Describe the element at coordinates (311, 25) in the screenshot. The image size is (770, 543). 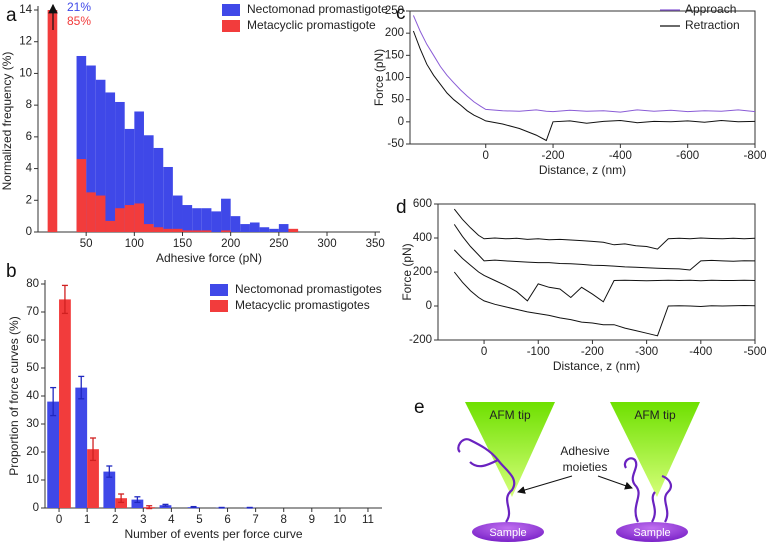
I see `legend-label: Metacyclic promastigote` at that location.